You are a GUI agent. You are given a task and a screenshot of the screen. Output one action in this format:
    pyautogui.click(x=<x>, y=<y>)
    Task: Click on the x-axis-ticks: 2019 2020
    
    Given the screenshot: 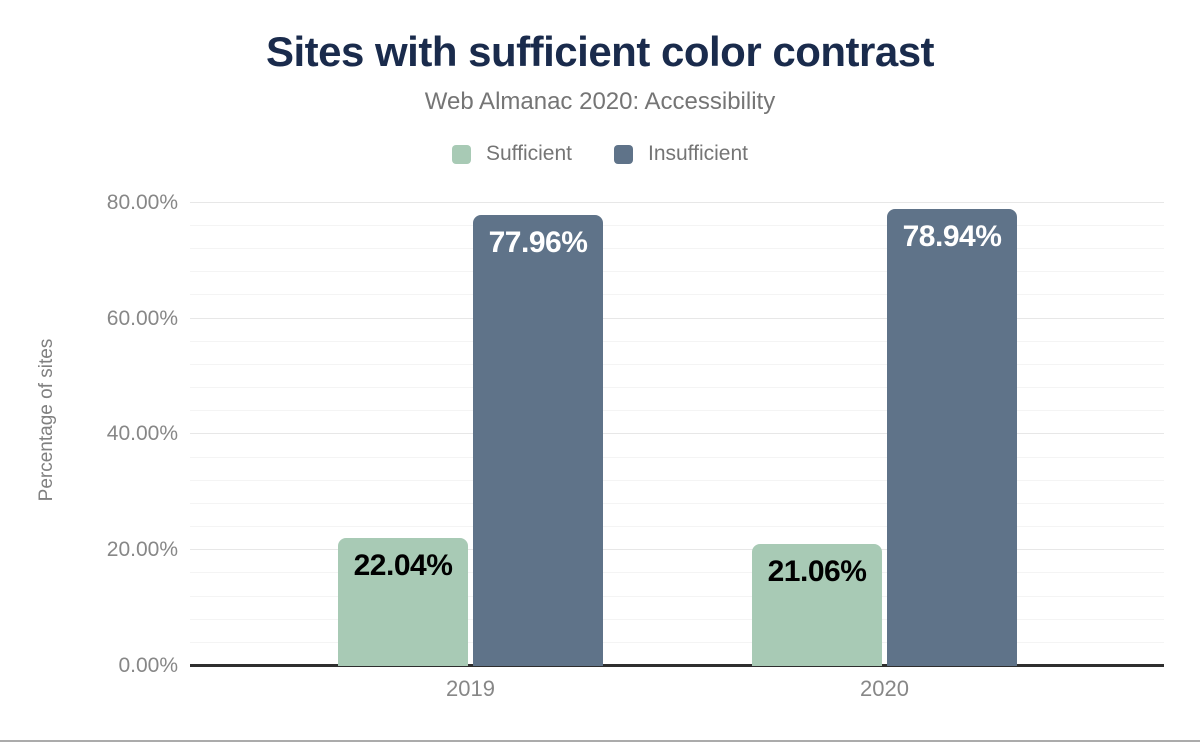 What is the action you would take?
    pyautogui.click(x=677, y=691)
    